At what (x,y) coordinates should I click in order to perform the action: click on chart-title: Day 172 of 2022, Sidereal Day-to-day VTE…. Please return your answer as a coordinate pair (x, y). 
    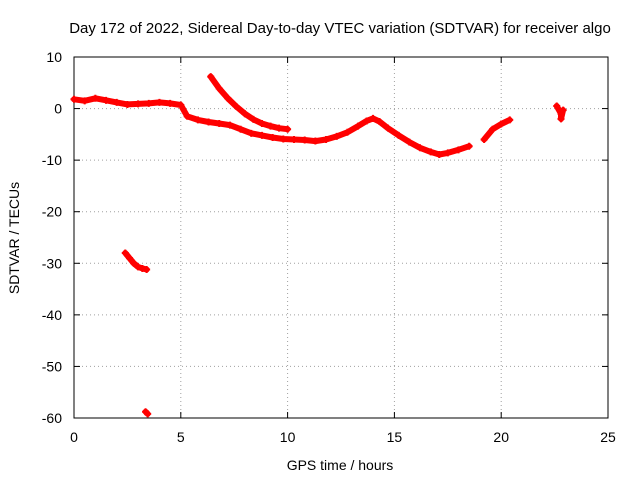
    Looking at the image, I should click on (340, 28).